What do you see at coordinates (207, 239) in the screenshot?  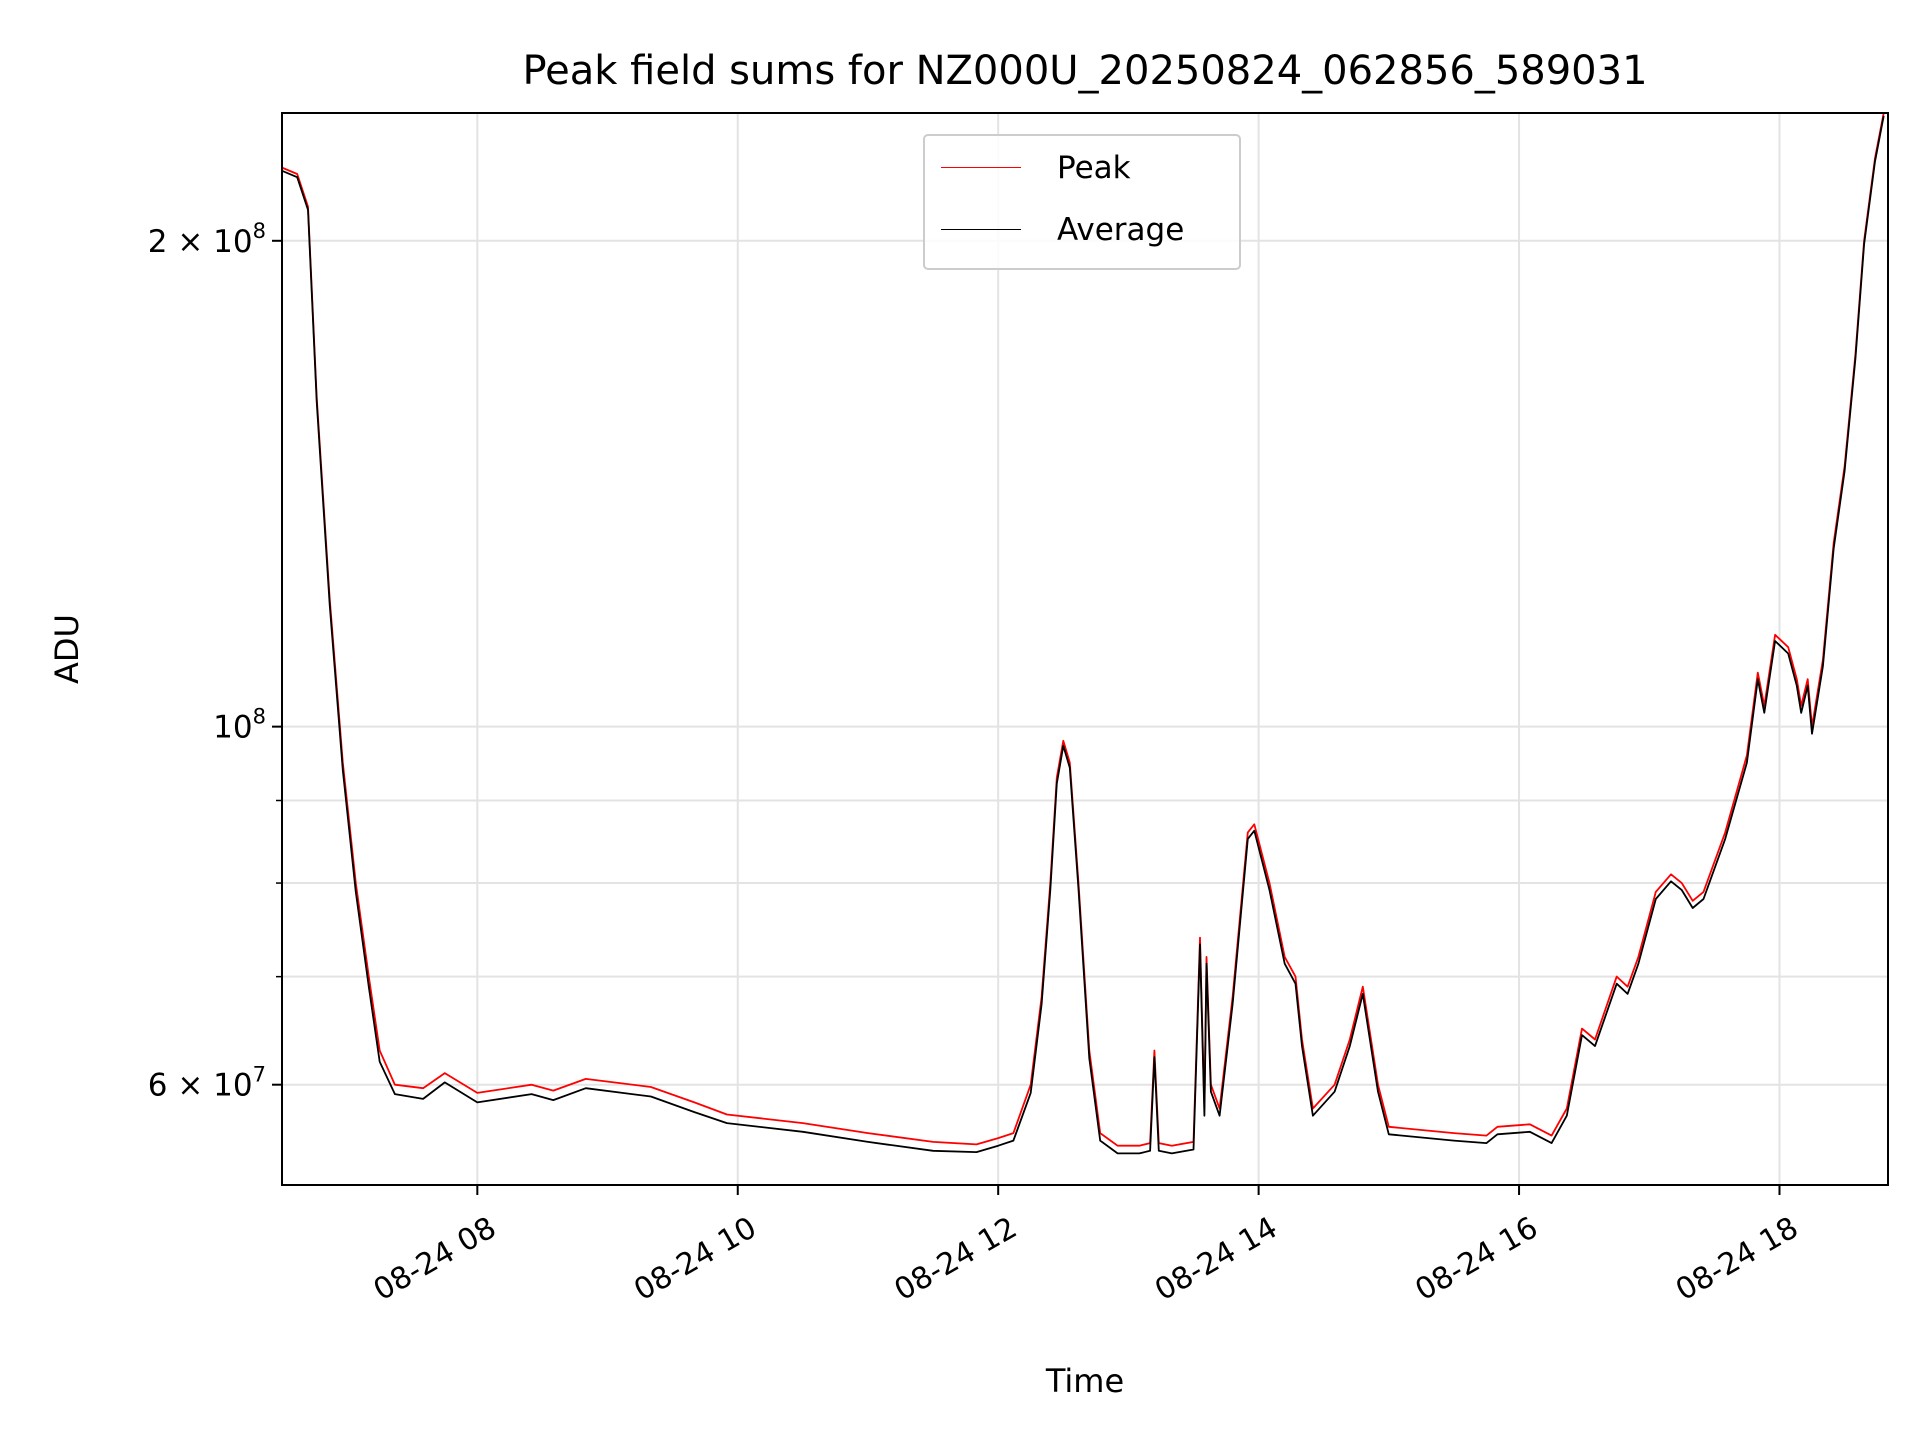 I see `y-tick-label: 2 × 108` at bounding box center [207, 239].